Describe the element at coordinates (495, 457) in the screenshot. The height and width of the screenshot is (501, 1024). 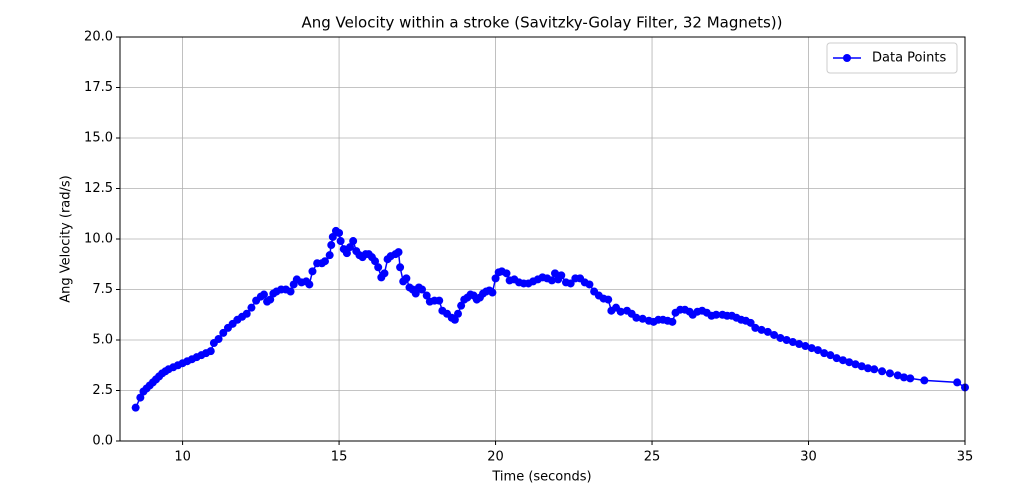
I see `x-tick-label: 20` at that location.